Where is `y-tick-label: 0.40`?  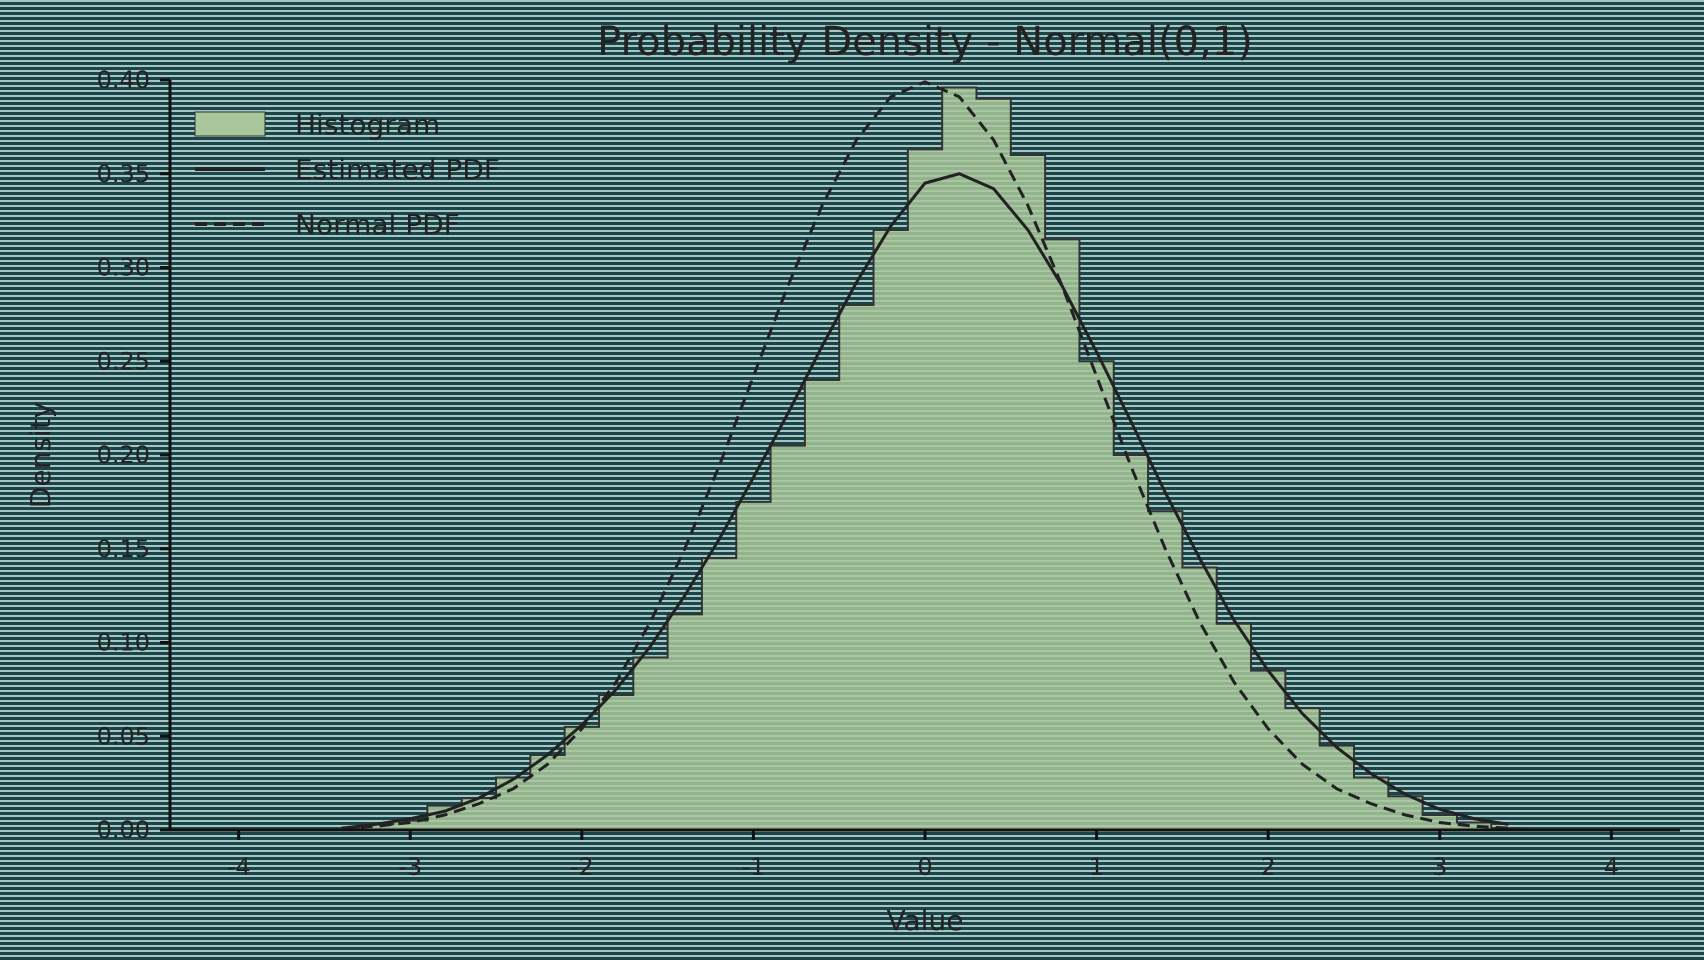 y-tick-label: 0.40 is located at coordinates (123, 80).